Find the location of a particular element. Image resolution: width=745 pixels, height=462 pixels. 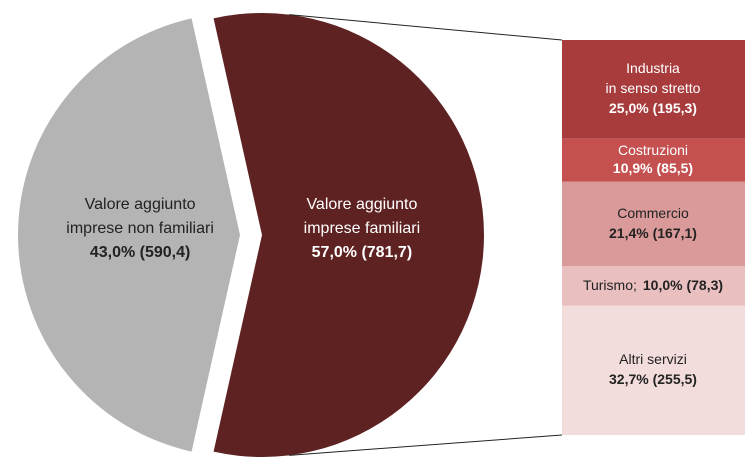

segment-label: in senso stretto is located at coordinates (653, 88).